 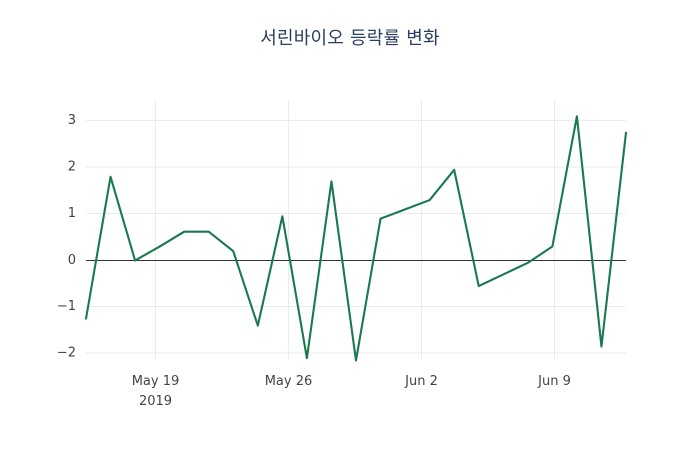 I want to click on y-tick-label-neg2: −2, so click(x=66, y=353).